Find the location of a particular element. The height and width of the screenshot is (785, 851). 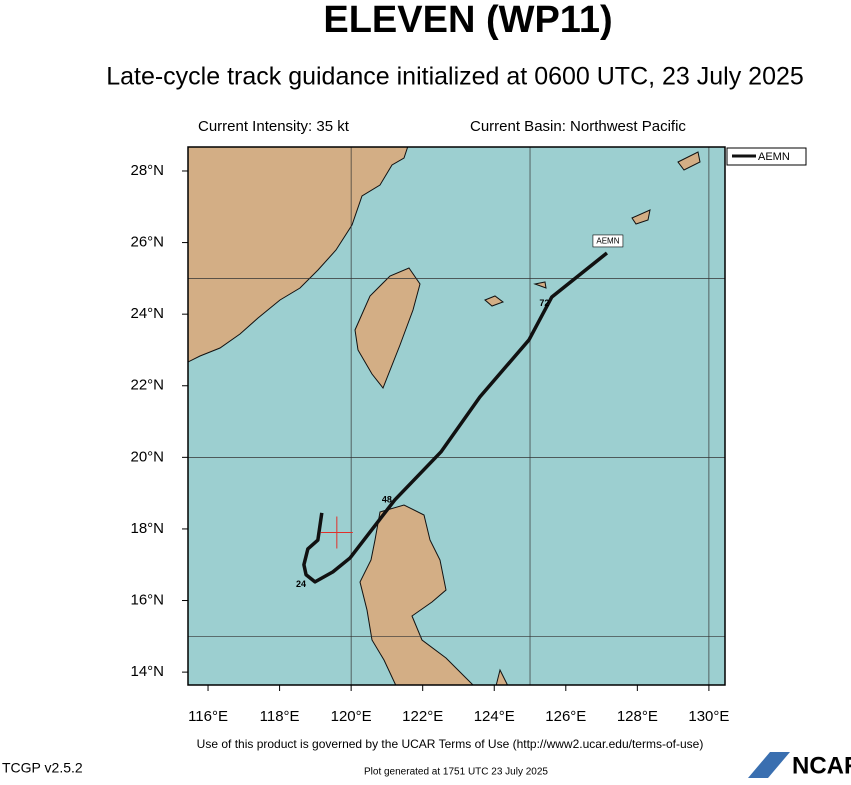

x-tick-label: 120°E is located at coordinates (351, 716).